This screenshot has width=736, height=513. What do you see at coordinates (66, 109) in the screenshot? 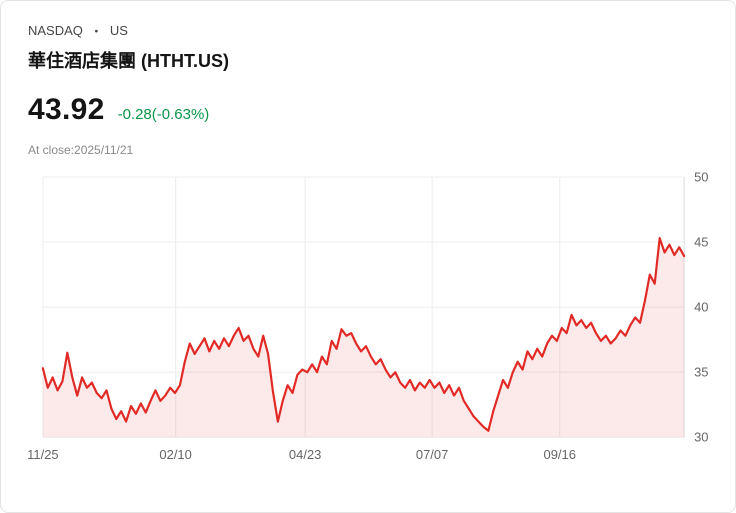
I see `last-price: 43.92` at bounding box center [66, 109].